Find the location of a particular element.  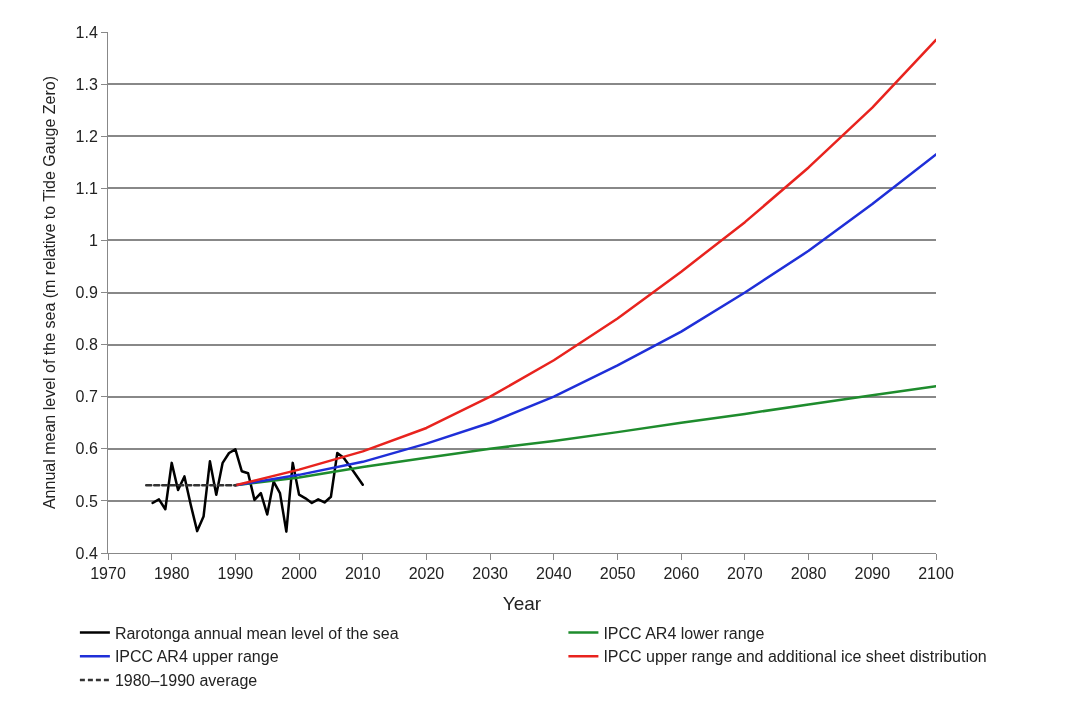

x-tick-label: 2050 is located at coordinates (617, 574).